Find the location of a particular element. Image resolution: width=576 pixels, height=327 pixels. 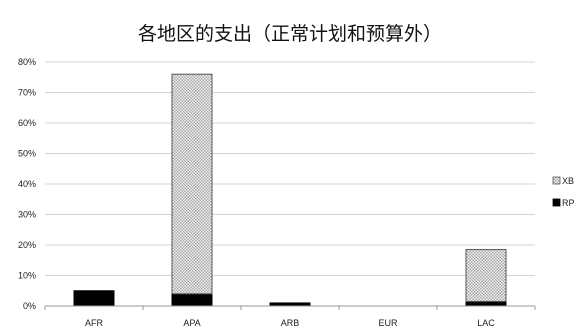

x-tick-label: EUR is located at coordinates (388, 322).